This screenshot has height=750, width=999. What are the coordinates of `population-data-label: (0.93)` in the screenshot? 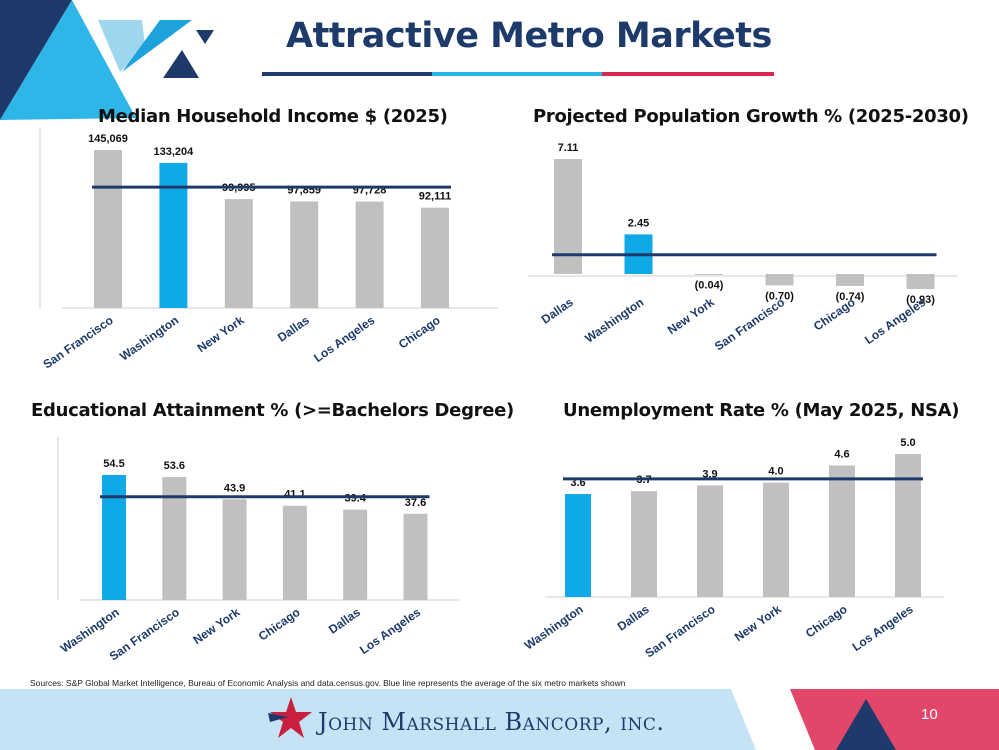 It's located at (920, 300).